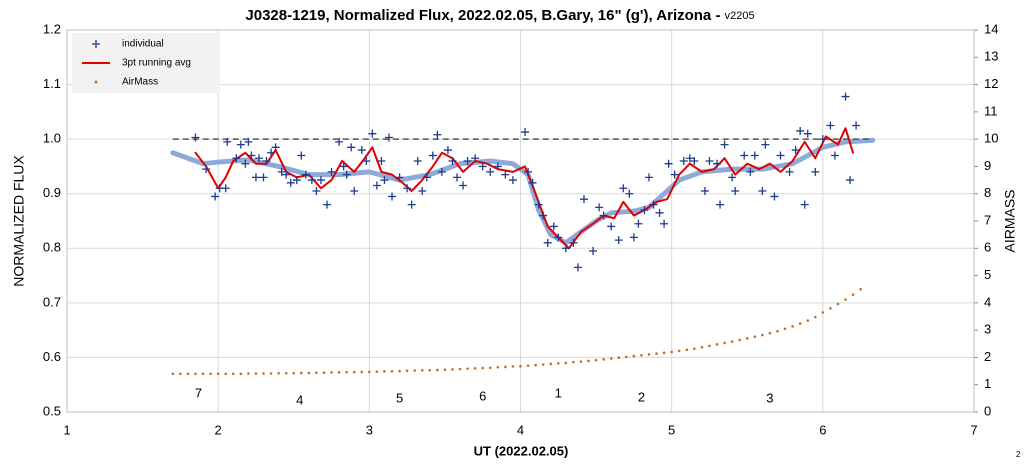 The image size is (1028, 466). I want to click on title-version: v2205, so click(740, 16).